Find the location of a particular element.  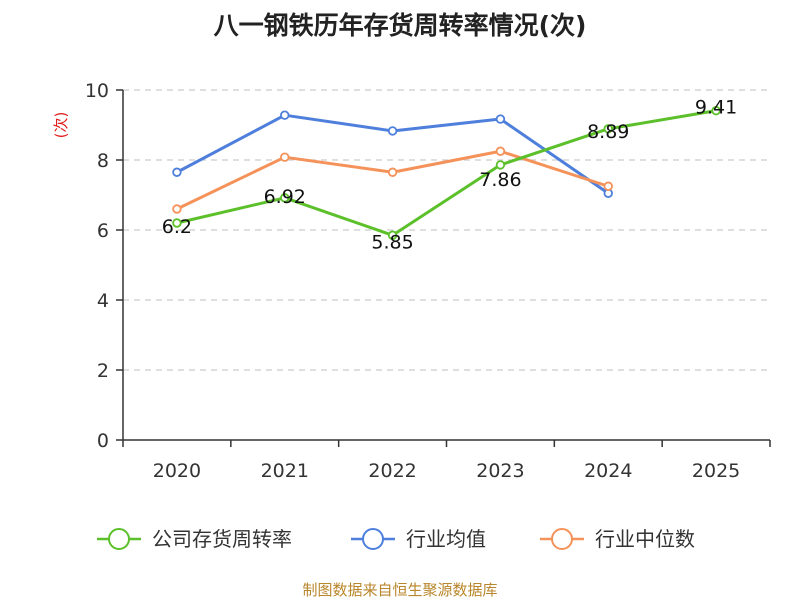

legend-item: 行业均值 is located at coordinates (418, 539).